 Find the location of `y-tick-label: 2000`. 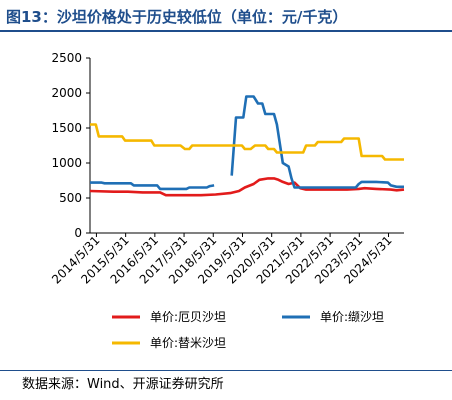

y-tick-label: 2000 is located at coordinates (66, 93).